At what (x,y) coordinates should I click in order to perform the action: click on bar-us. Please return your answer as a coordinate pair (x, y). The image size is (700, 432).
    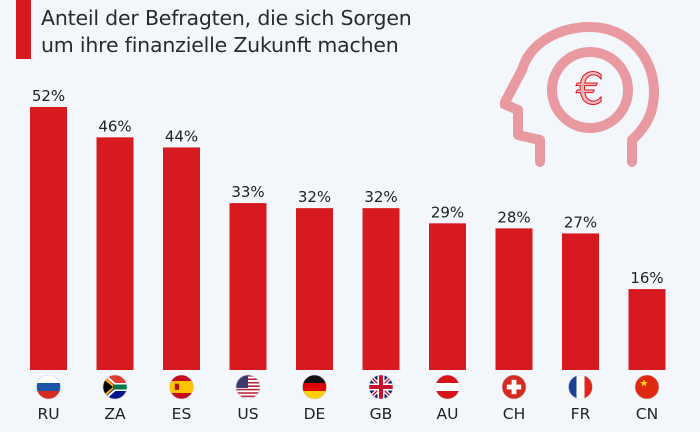
    Looking at the image, I should click on (248, 286).